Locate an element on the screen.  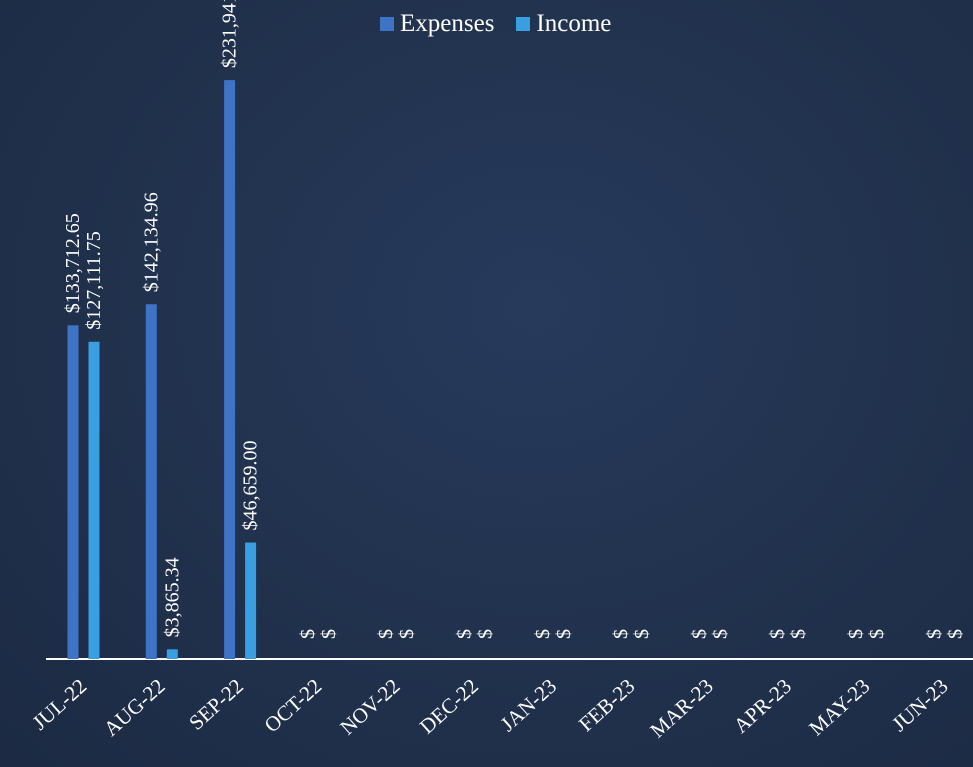
data-label-income-dec-22: $ is located at coordinates (486, 634).